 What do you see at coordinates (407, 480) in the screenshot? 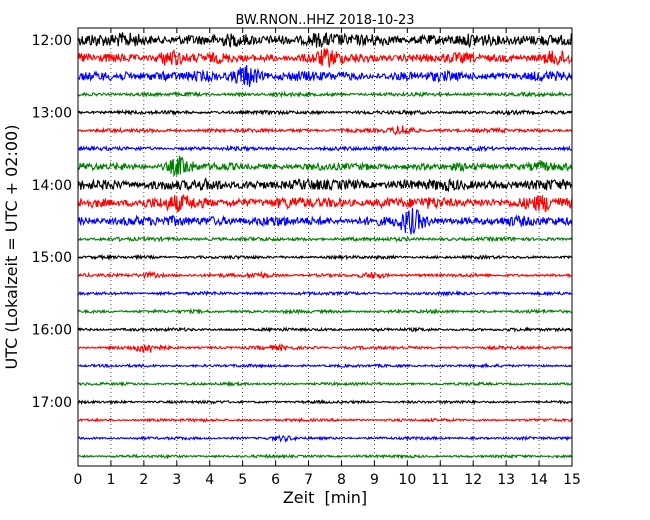
I see `x-tick-label-10: 10` at bounding box center [407, 480].